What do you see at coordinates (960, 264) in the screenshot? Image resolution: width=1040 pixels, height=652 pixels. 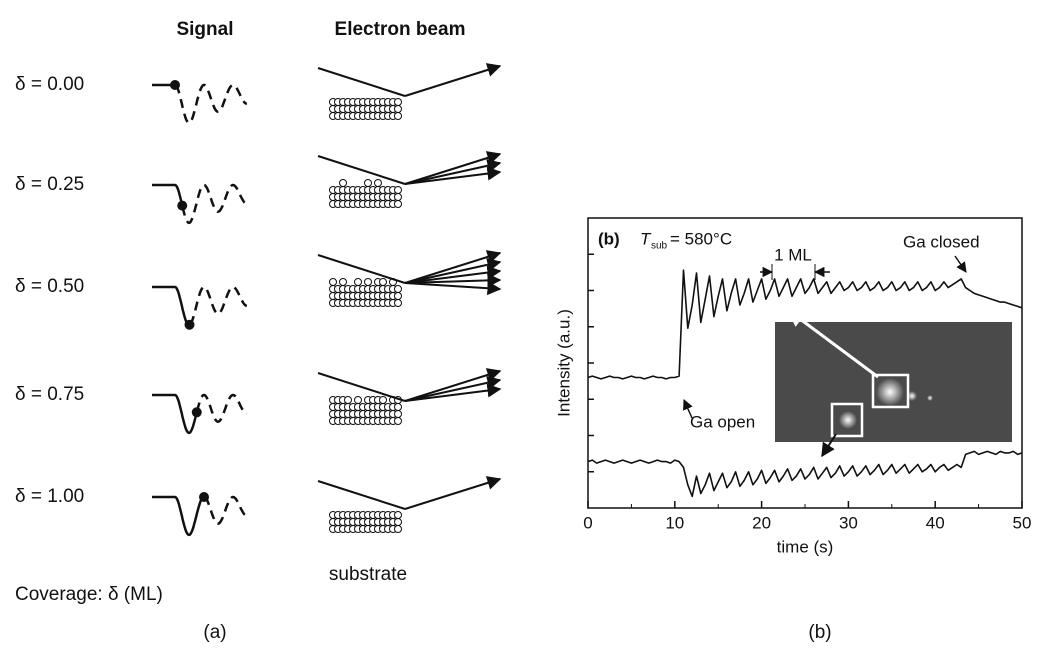 I see `arrow-closed` at bounding box center [960, 264].